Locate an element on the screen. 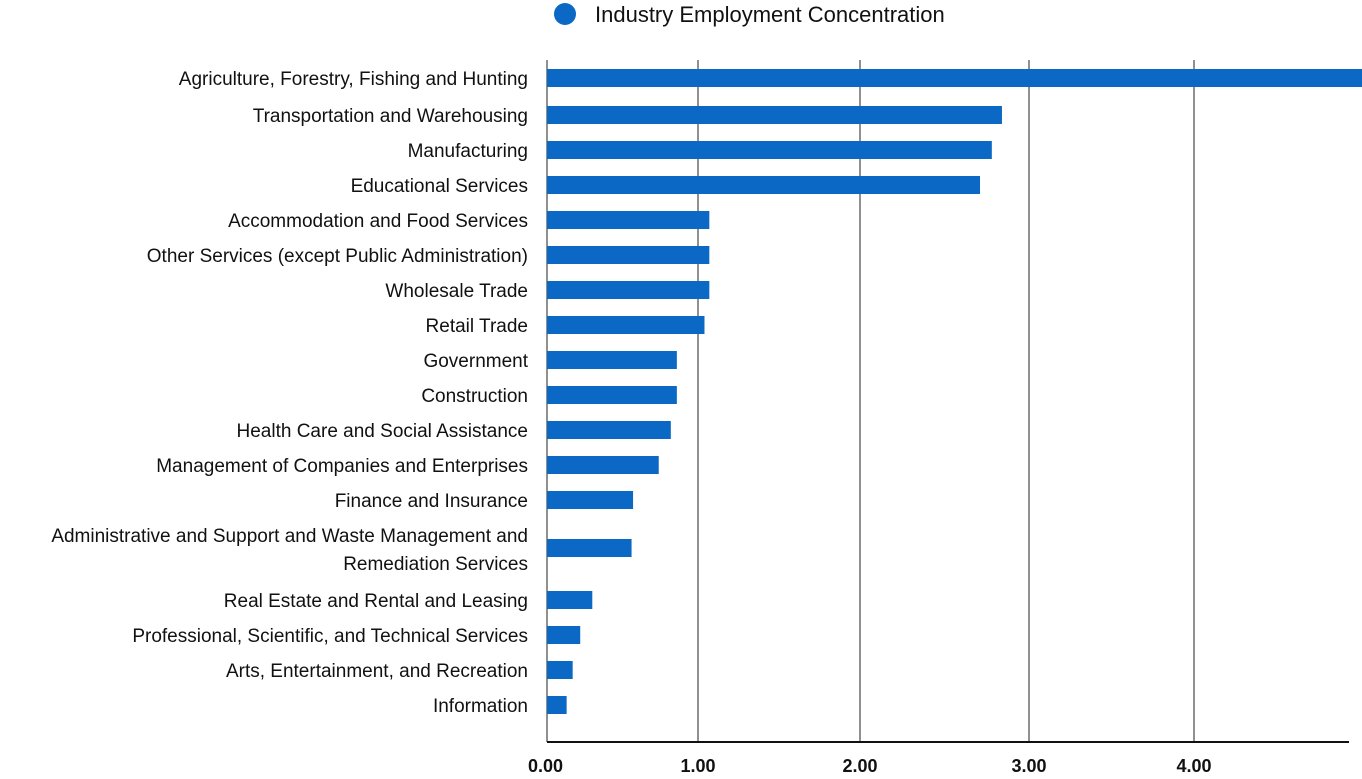 The height and width of the screenshot is (779, 1362). category-label: Manufacturing is located at coordinates (468, 151).